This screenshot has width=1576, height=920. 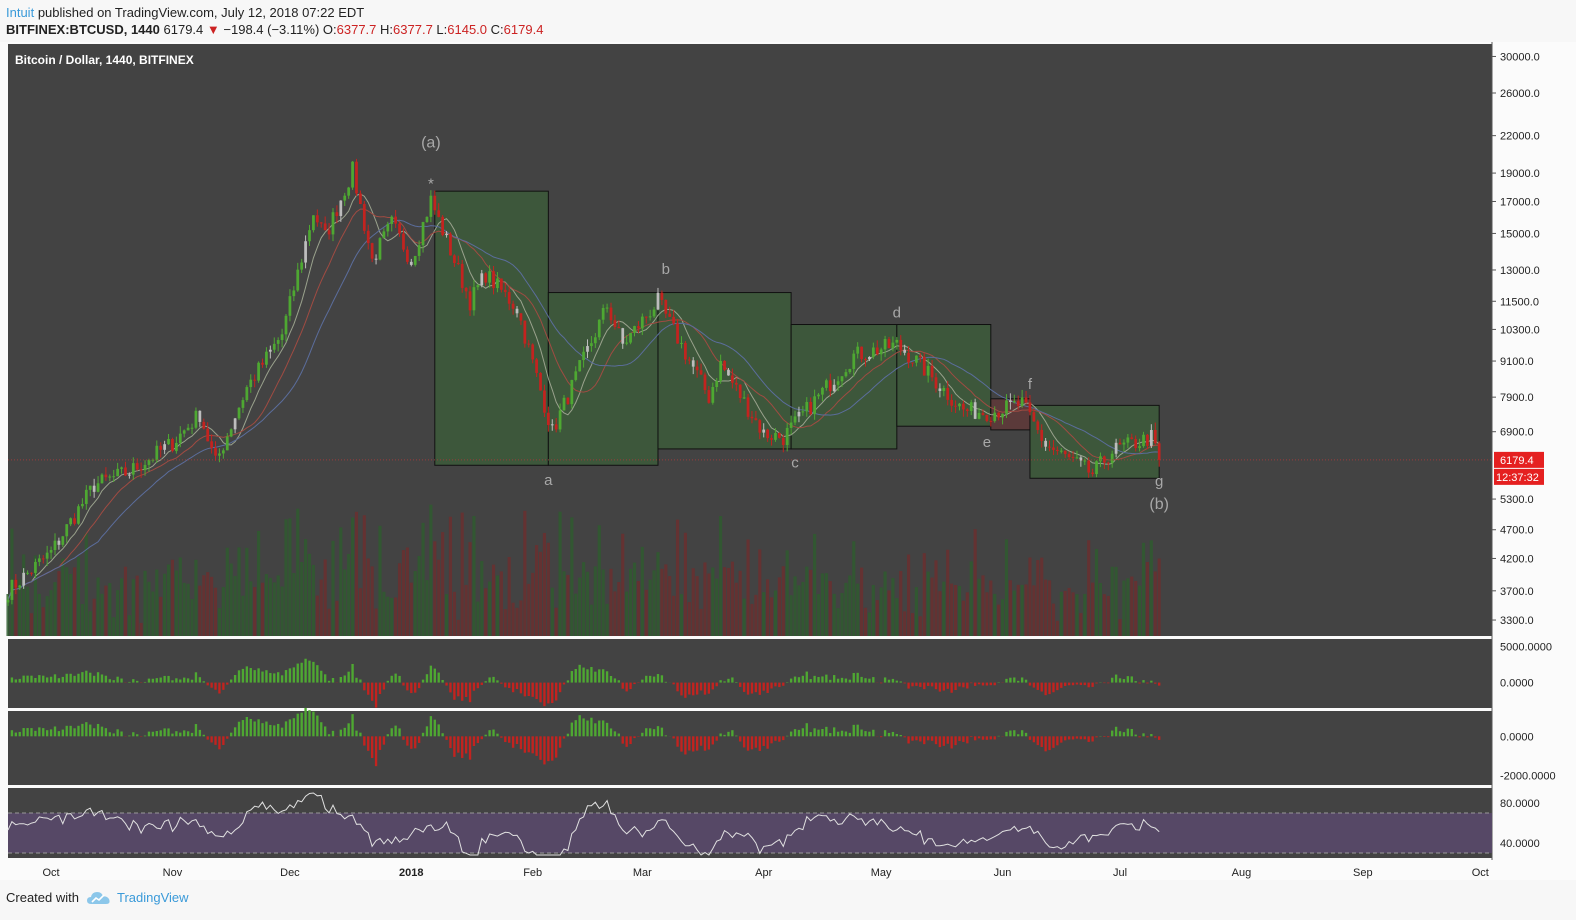 I want to click on price-tick-label: 19000.0, so click(x=1520, y=174).